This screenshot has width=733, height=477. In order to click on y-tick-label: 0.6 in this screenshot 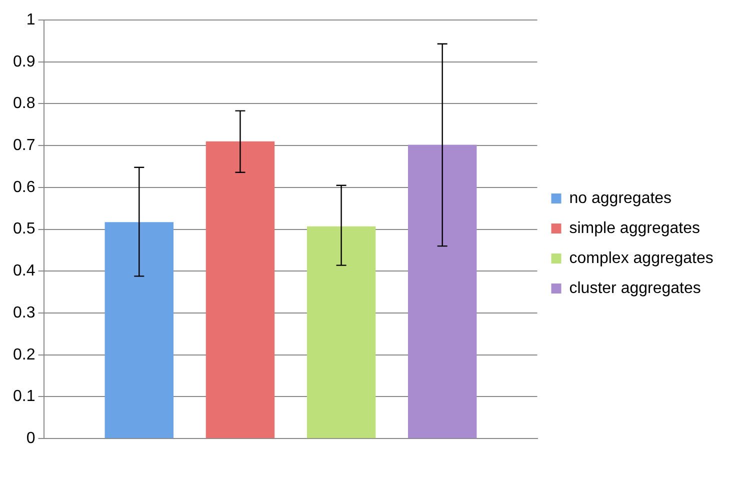, I will do `click(24, 187)`.